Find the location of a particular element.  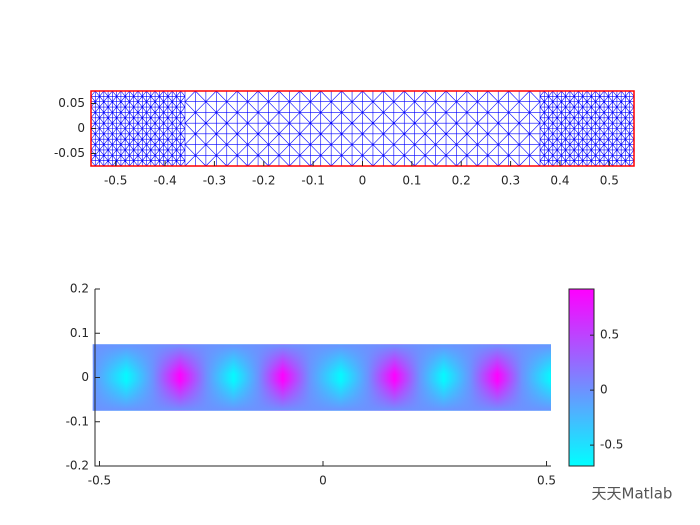

x-tick-label: -0.4 is located at coordinates (164, 181).